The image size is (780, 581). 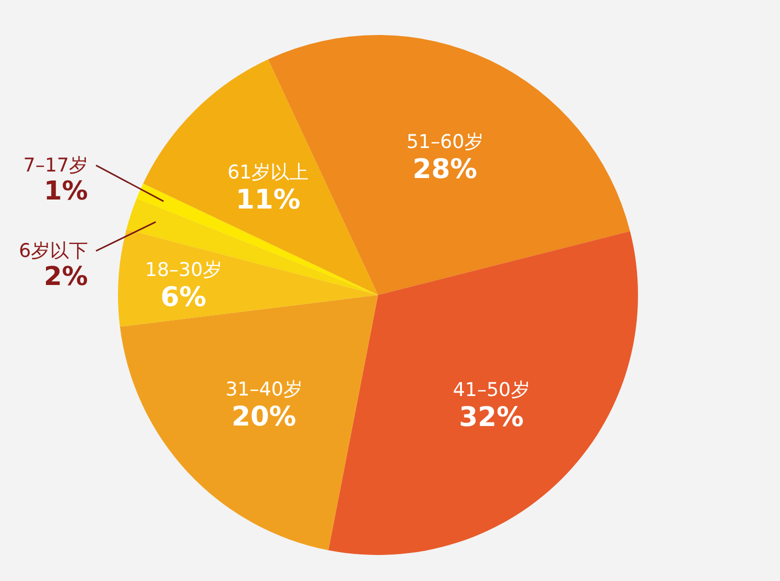 What do you see at coordinates (55, 165) in the screenshot?
I see `slice-label: 7–17岁` at bounding box center [55, 165].